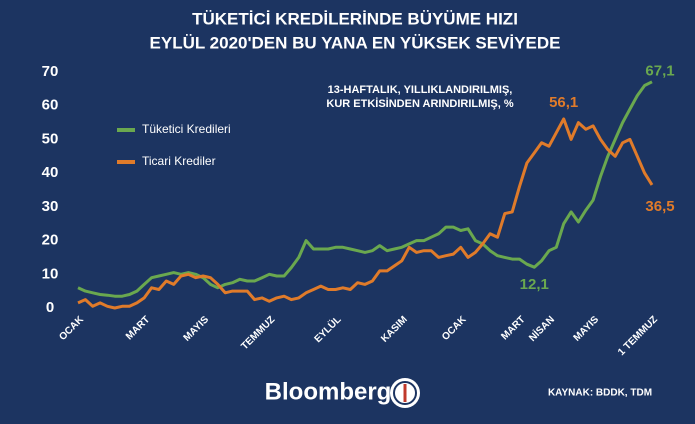 The width and height of the screenshot is (695, 424). What do you see at coordinates (600, 393) in the screenshot?
I see `source: KAYNAK: BDDK, TDM` at bounding box center [600, 393].